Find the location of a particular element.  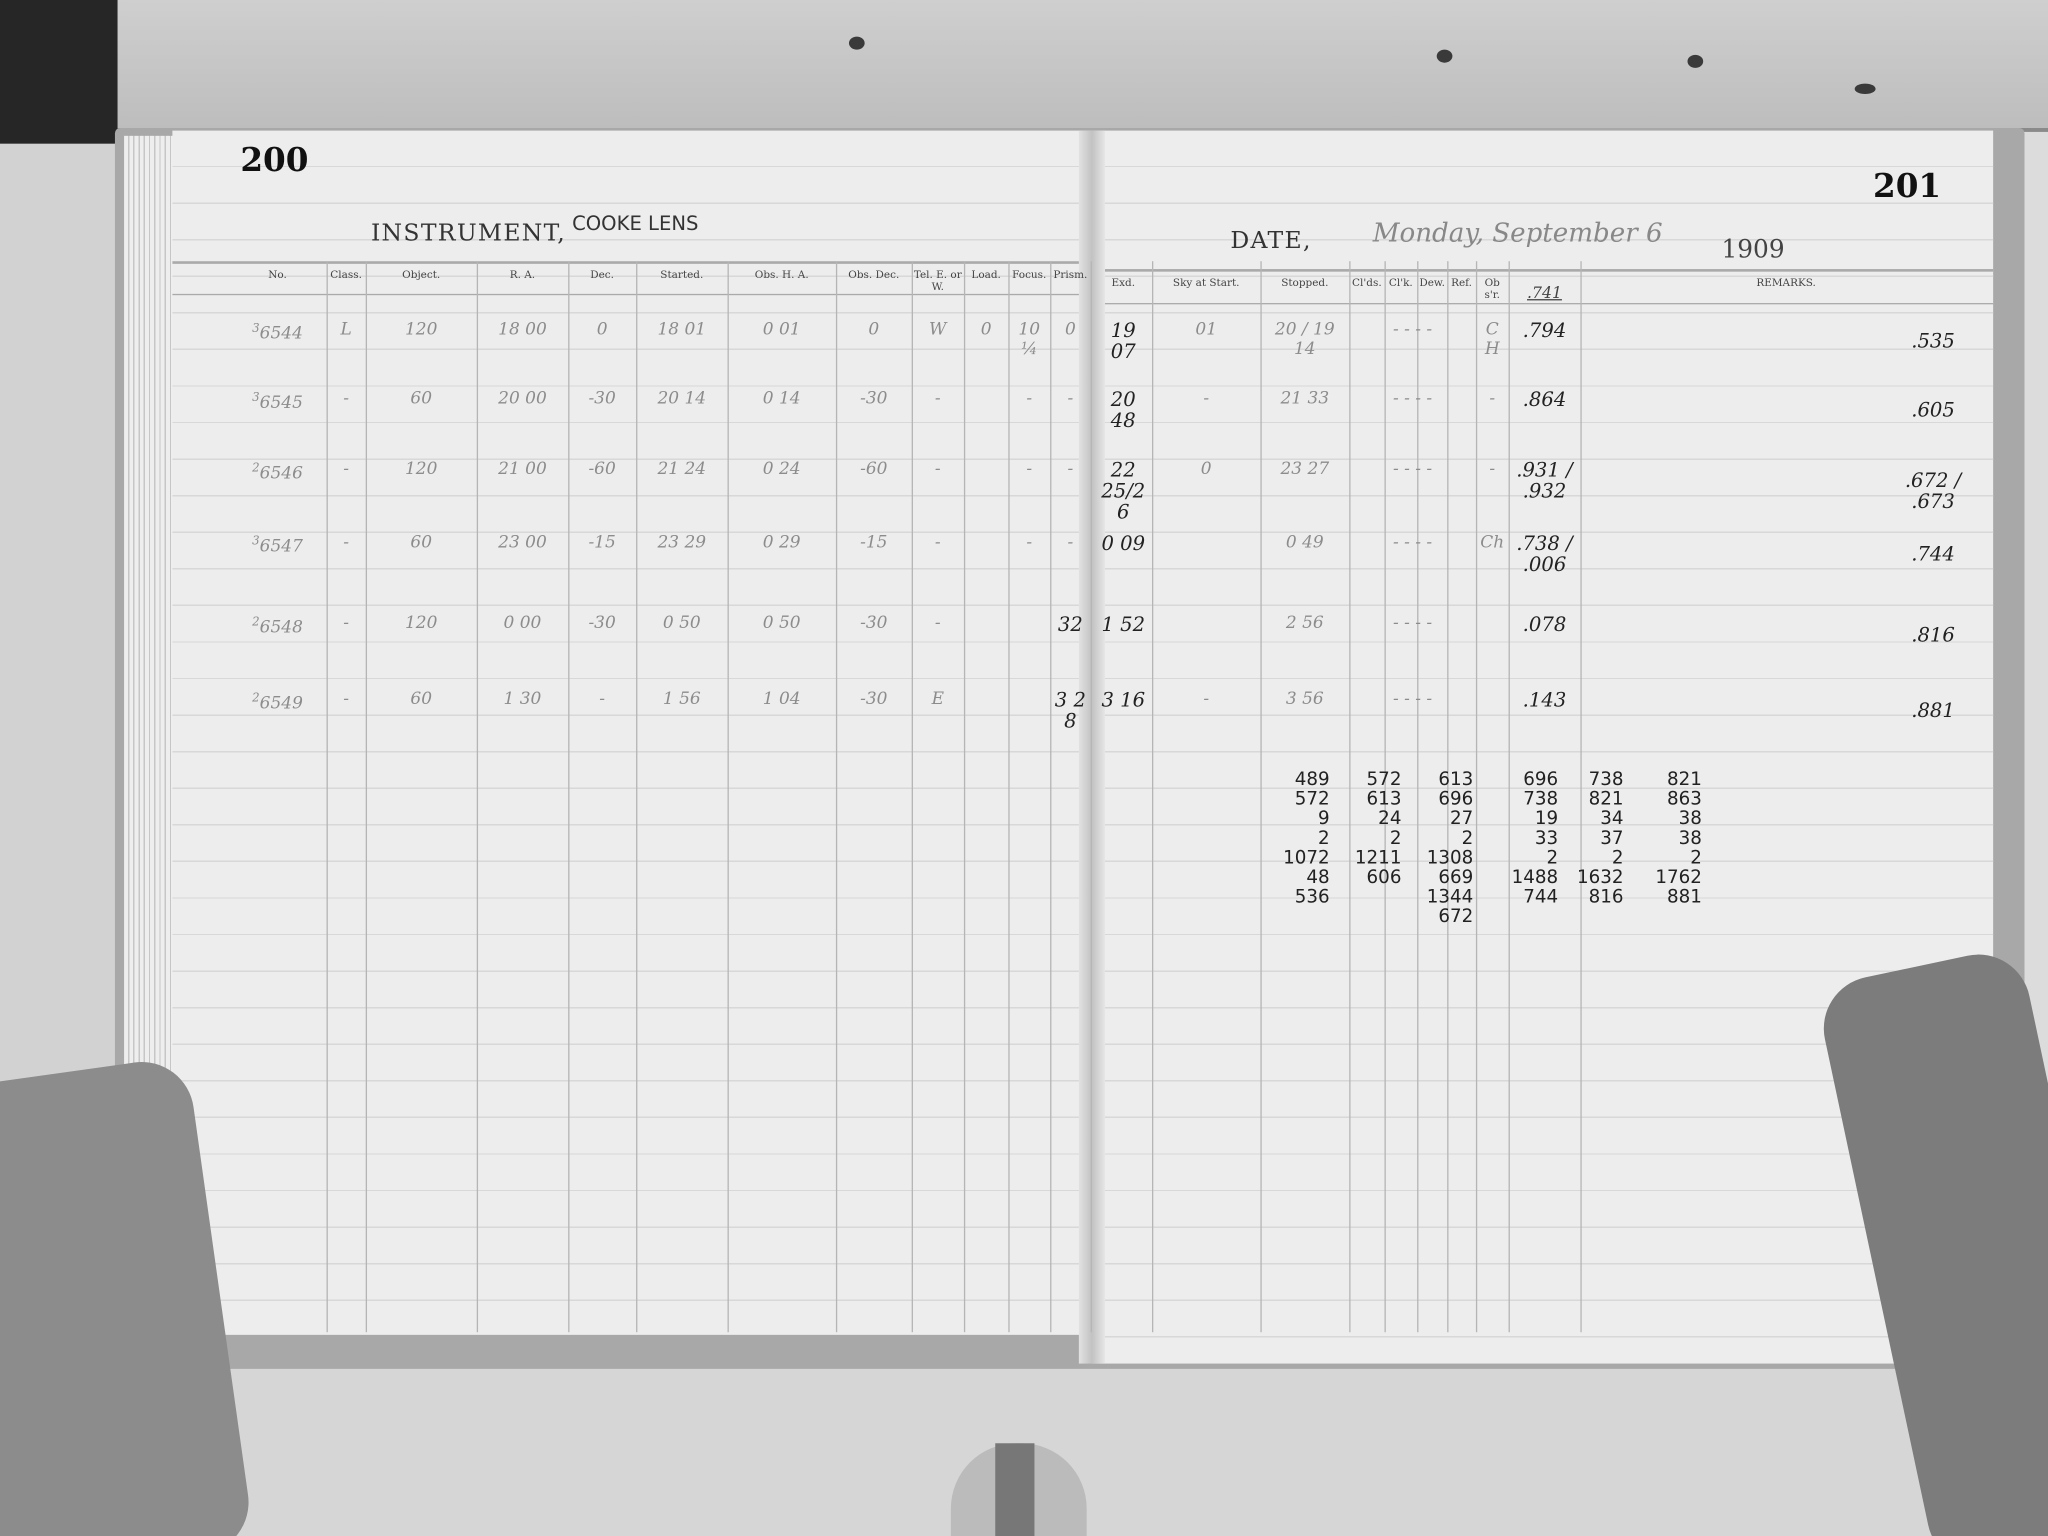

cell-oha: 0 50 is located at coordinates (781, 623).